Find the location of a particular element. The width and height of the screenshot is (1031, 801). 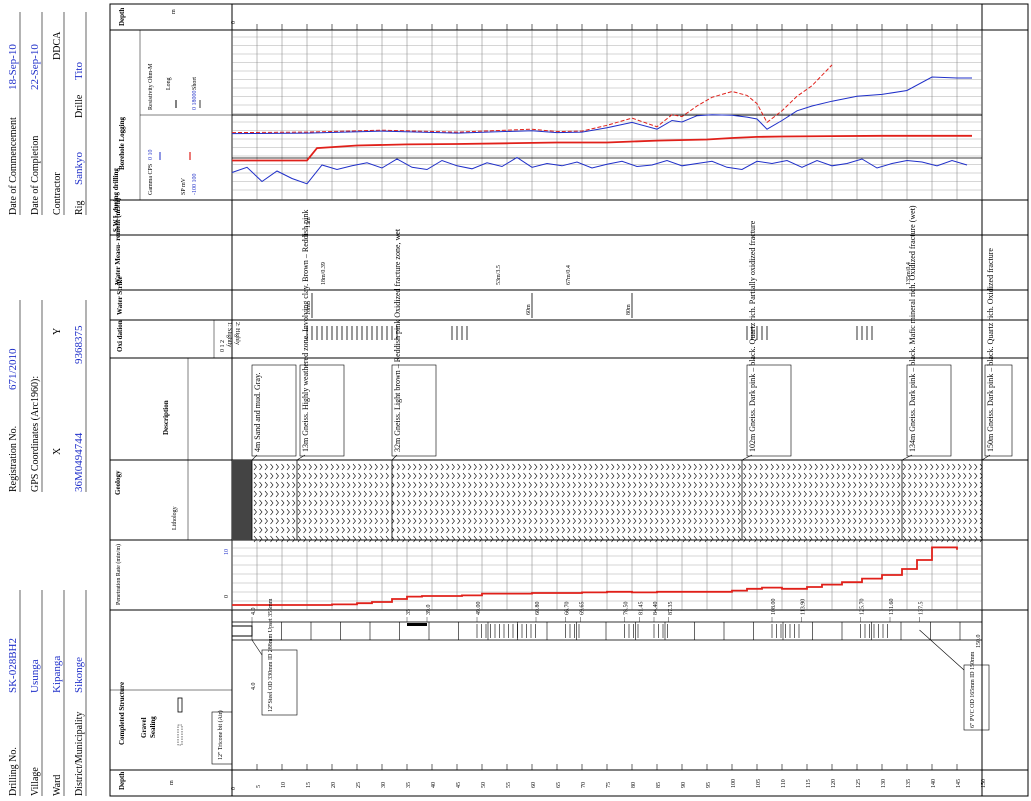

series-resistivity-long is located at coordinates (532, 99).